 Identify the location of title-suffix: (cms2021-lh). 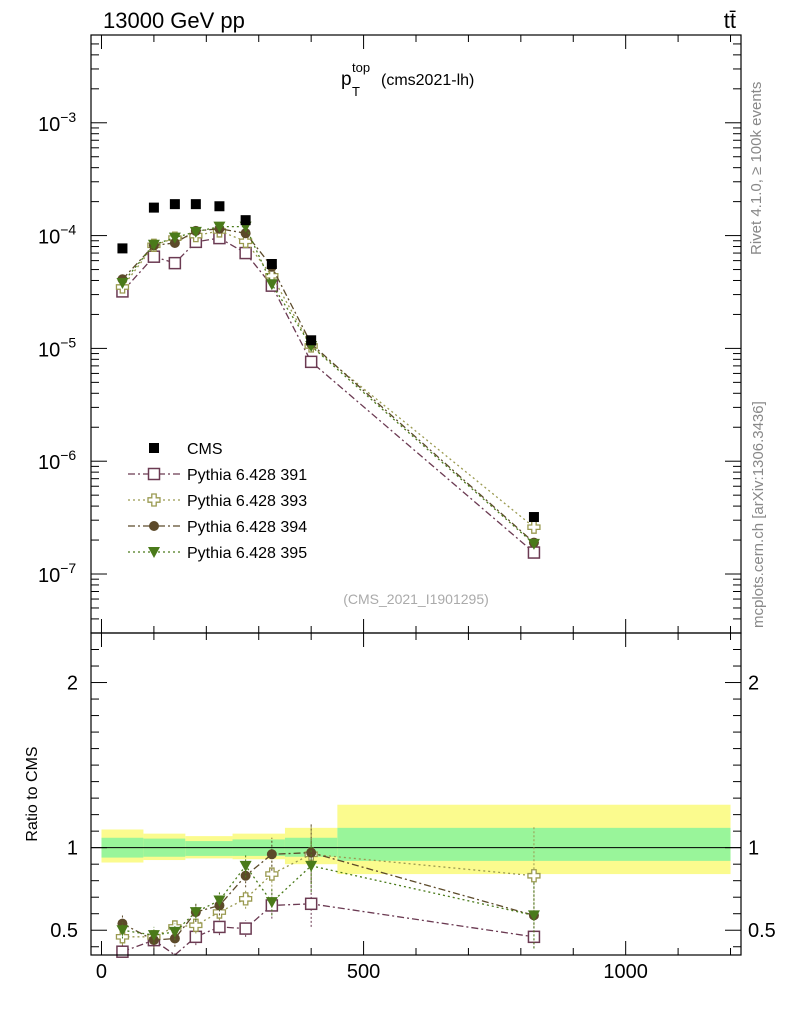
(427, 80).